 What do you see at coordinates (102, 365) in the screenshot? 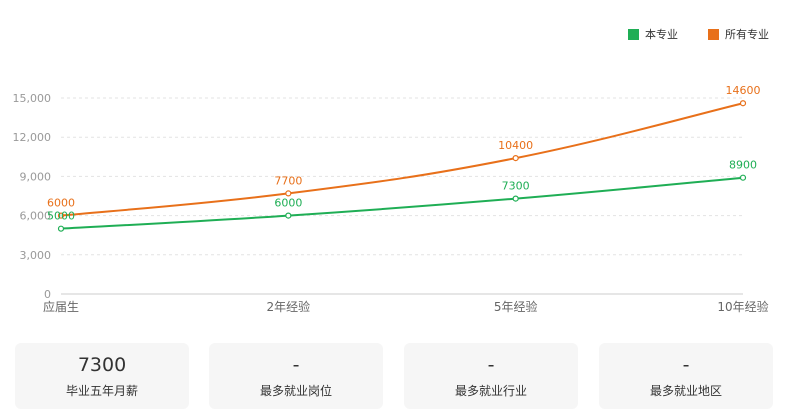
I see `stat-value: 7300` at bounding box center [102, 365].